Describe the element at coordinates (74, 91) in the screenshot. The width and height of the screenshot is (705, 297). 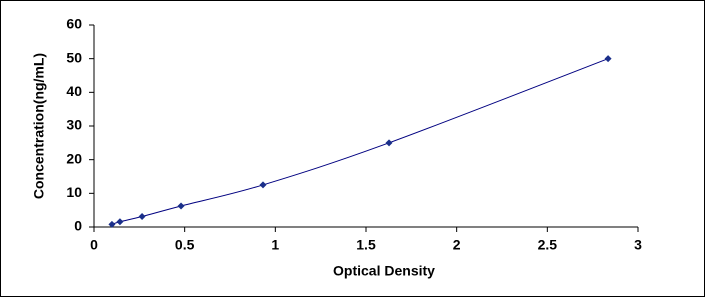
I see `y-tick-label: 40` at that location.